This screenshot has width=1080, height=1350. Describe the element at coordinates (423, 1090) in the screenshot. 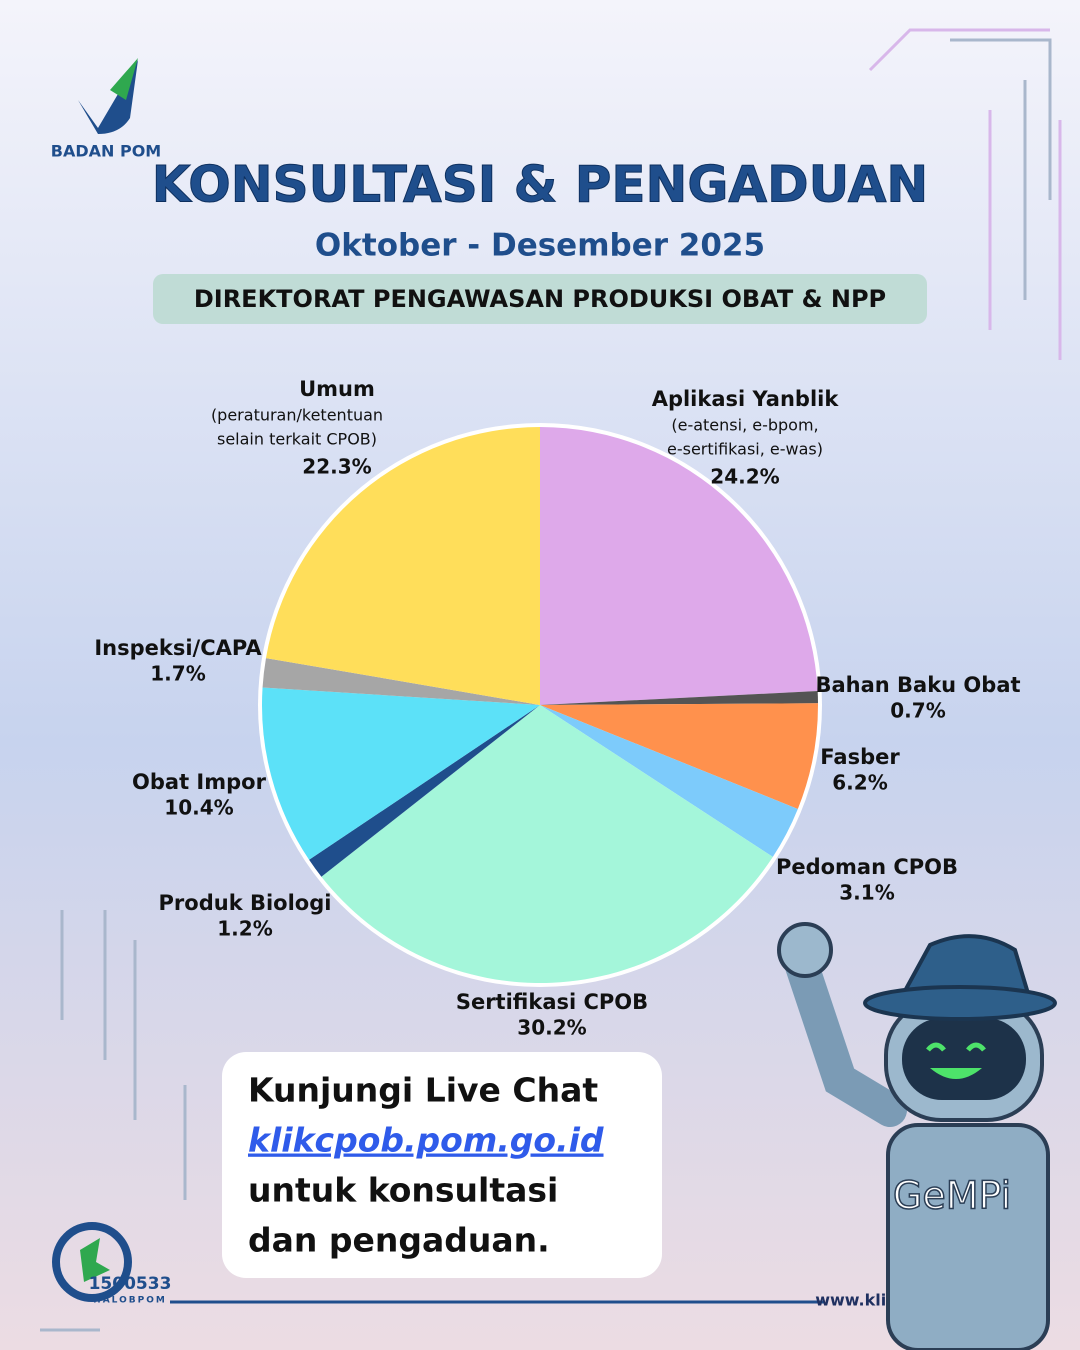

I see `box-line: Kunjungi Live Chat` at that location.